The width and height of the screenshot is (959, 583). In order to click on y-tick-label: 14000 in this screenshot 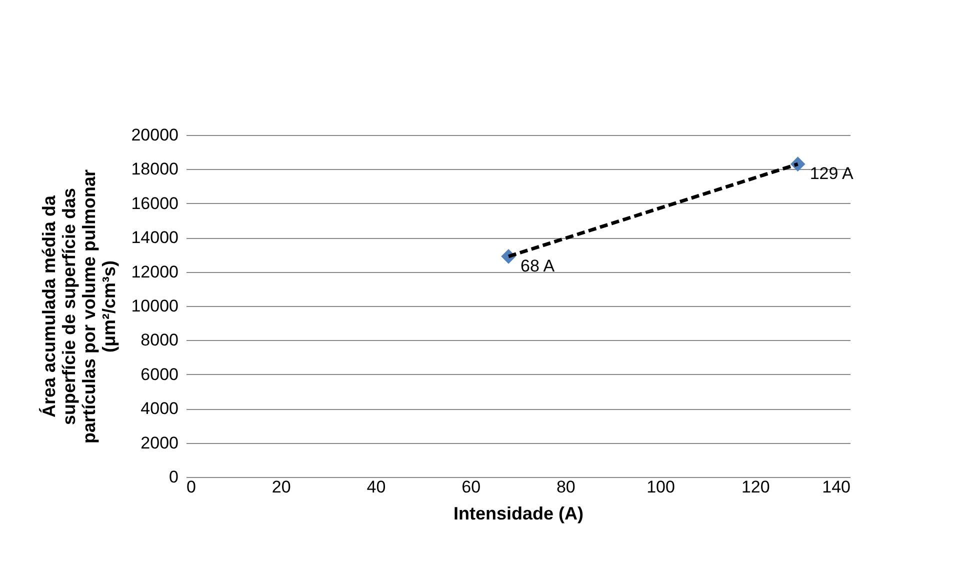, I will do `click(154, 238)`.